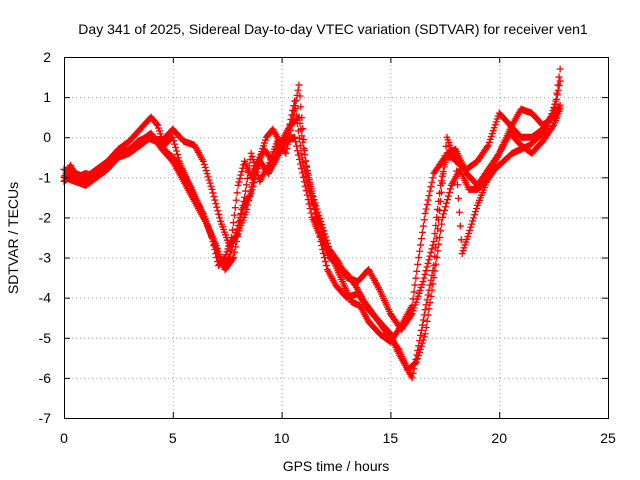 This screenshot has width=640, height=480. Describe the element at coordinates (45, 177) in the screenshot. I see `y-tick-label: -1` at that location.